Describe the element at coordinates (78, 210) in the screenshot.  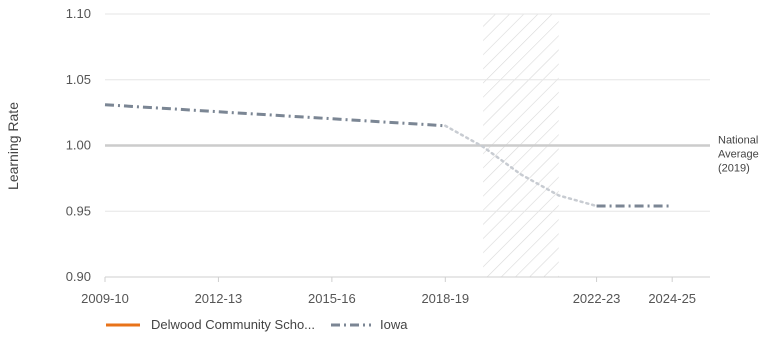
I see `y-tick-label: 0.95` at that location.